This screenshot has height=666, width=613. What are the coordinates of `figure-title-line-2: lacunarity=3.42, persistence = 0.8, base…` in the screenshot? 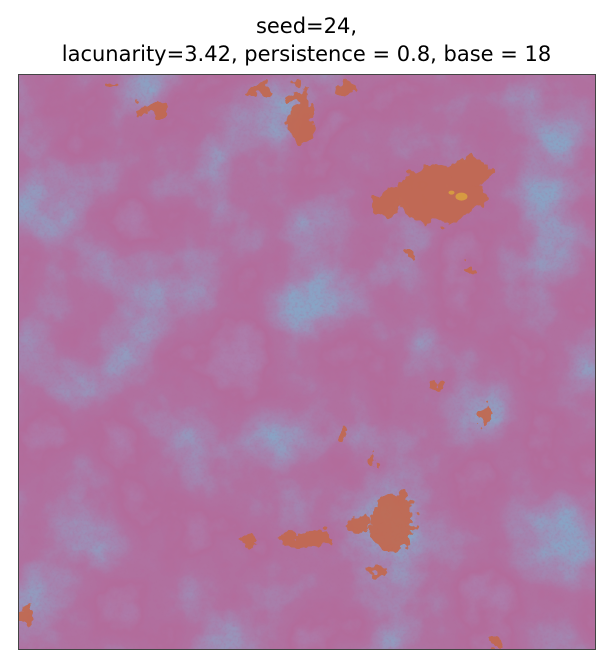 It's located at (306, 54).